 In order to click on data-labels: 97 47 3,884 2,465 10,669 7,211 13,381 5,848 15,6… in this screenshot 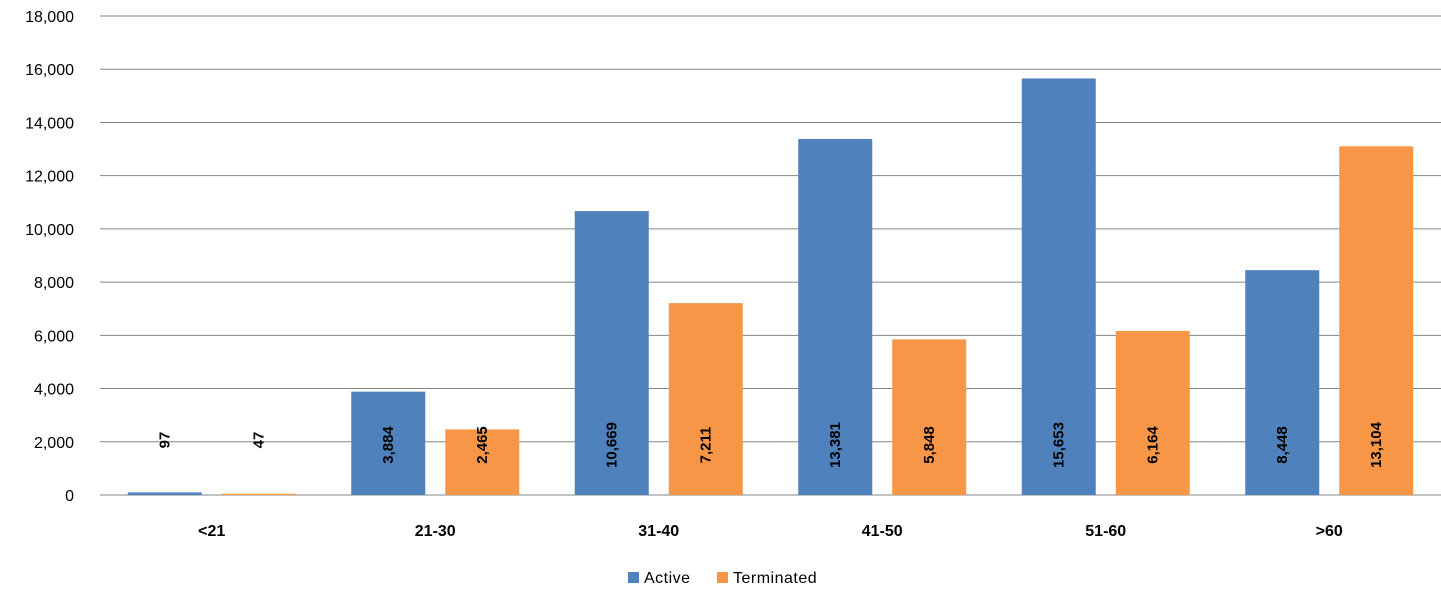, I will do `click(770, 444)`.